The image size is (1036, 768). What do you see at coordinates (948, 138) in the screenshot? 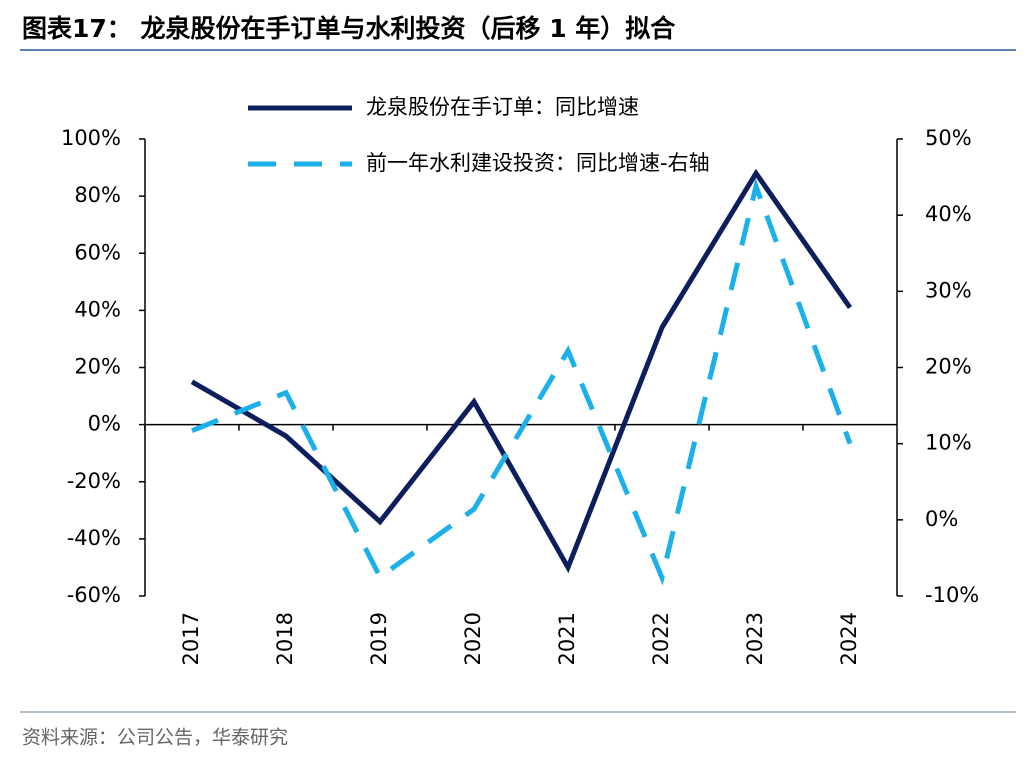
I see `y2-tick-label: 50%` at bounding box center [948, 138].